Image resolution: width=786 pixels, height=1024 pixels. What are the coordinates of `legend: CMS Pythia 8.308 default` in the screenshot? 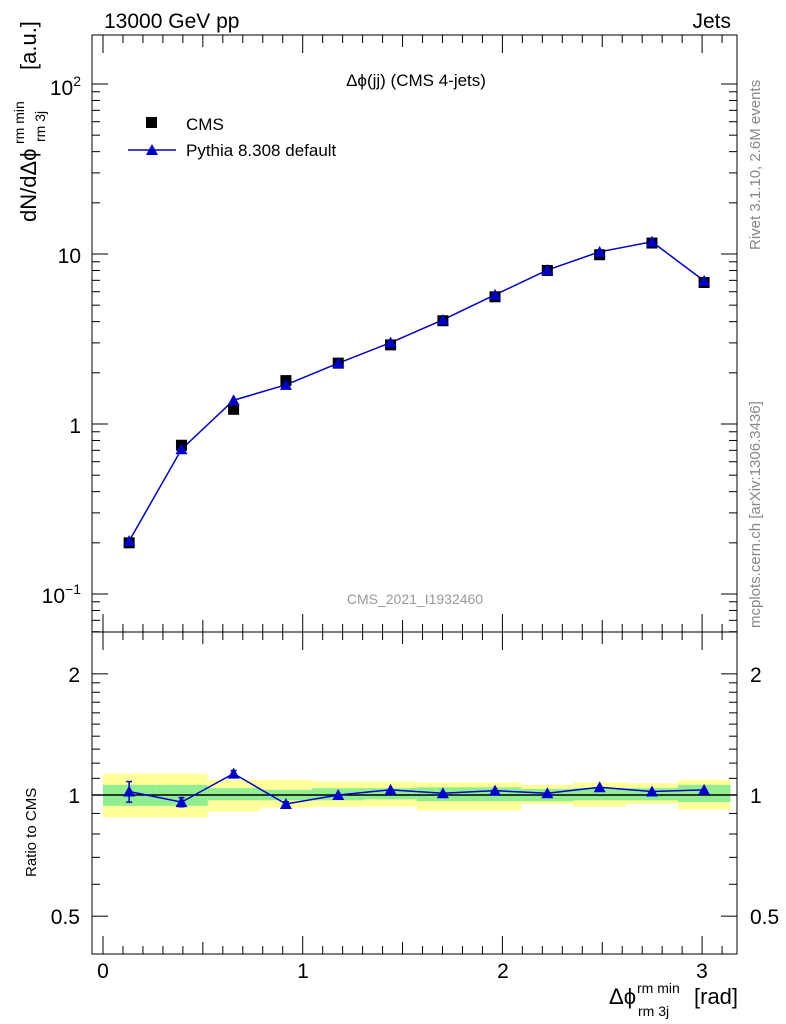 It's located at (232, 137).